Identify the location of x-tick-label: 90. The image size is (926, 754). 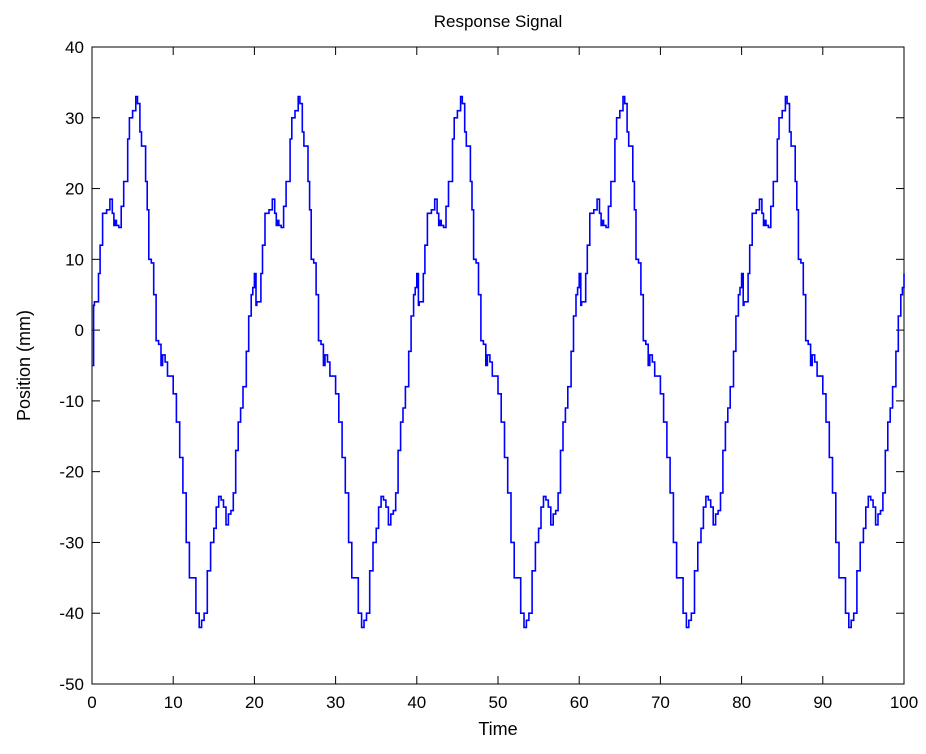
(822, 702).